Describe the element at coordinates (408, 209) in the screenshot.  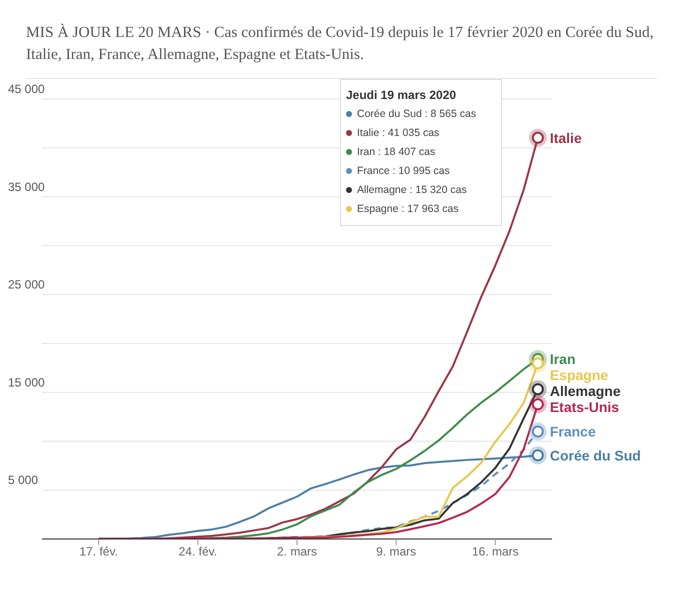
I see `annotation: Espagne : 17 963 cas` at that location.